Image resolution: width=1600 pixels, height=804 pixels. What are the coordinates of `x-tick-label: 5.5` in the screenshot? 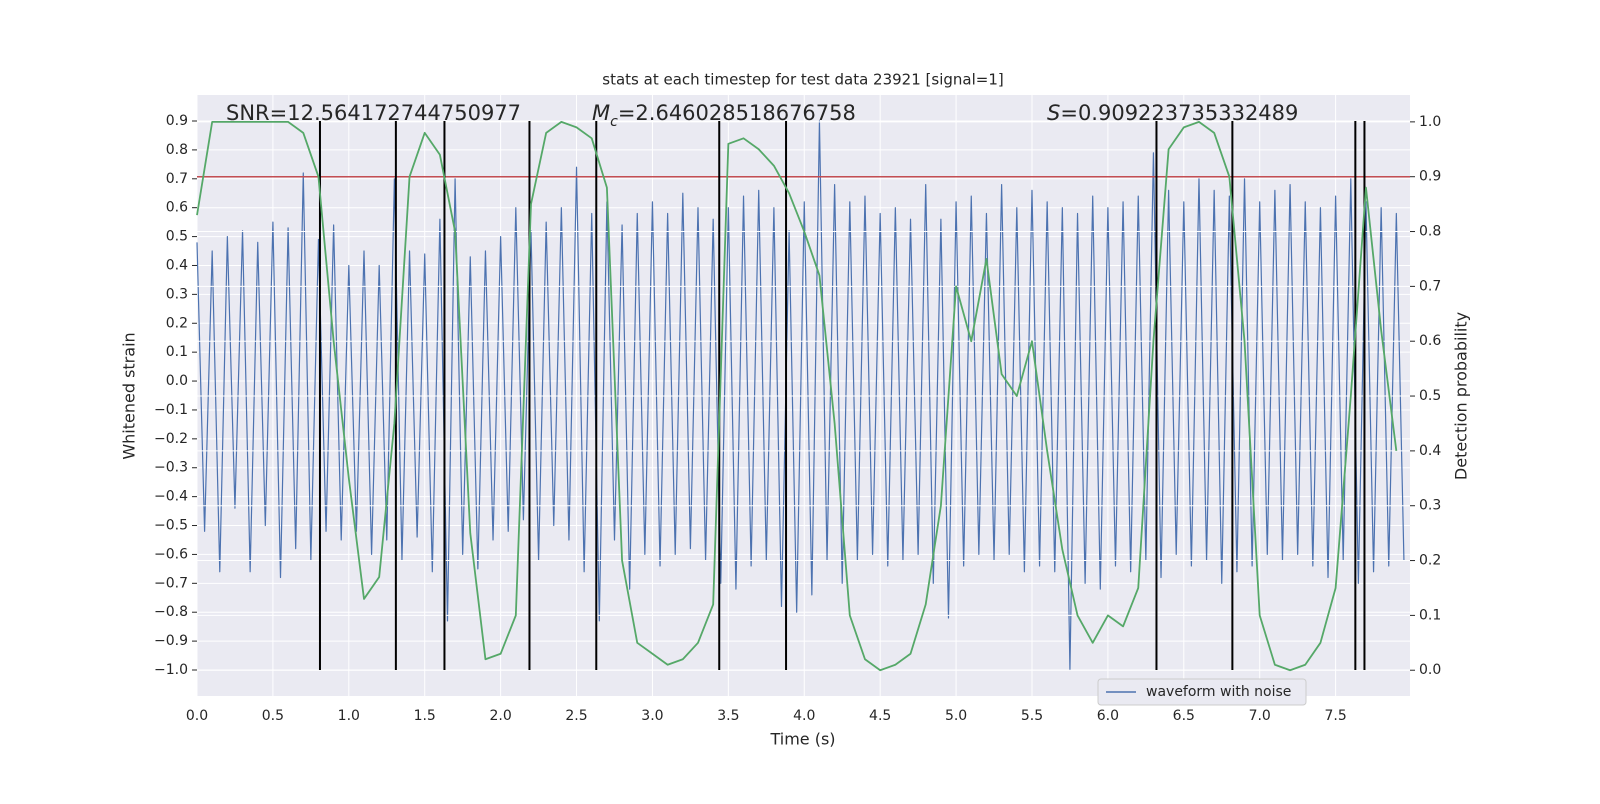 It's located at (1032, 716).